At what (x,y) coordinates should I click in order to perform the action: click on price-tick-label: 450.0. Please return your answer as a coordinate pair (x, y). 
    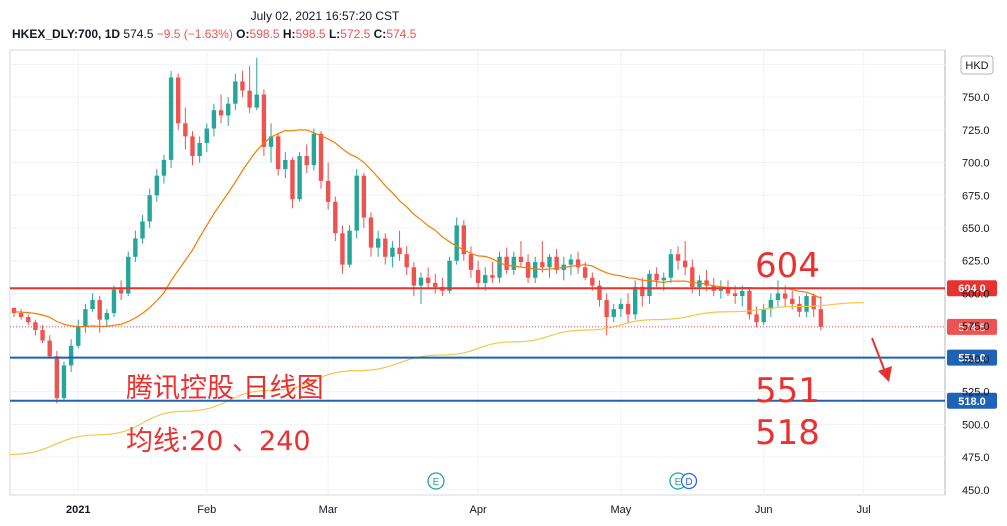
    Looking at the image, I should click on (976, 491).